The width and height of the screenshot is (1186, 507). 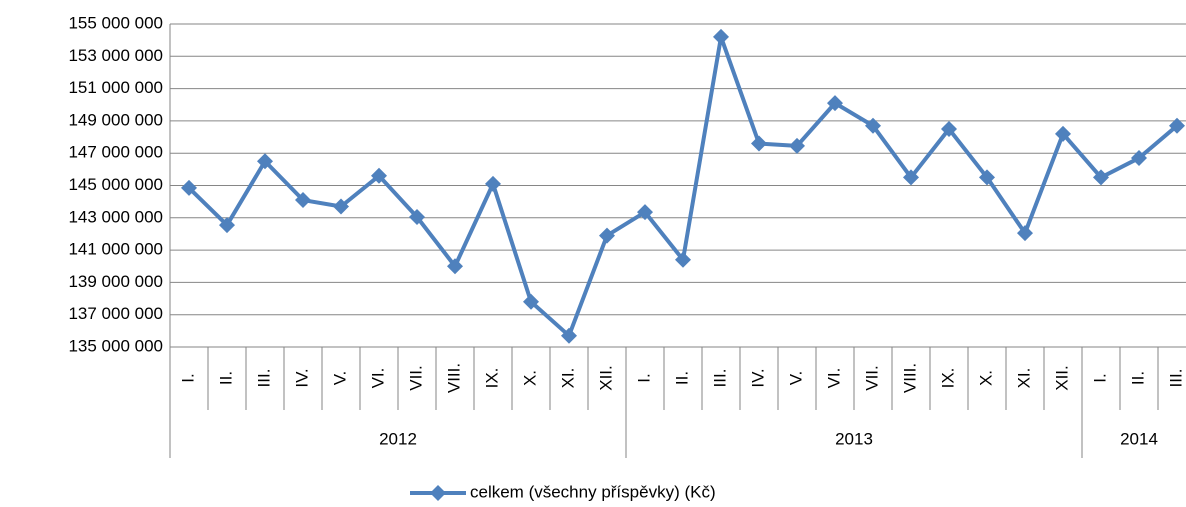 I want to click on y-tick-label: 151 000 000, so click(x=115, y=87).